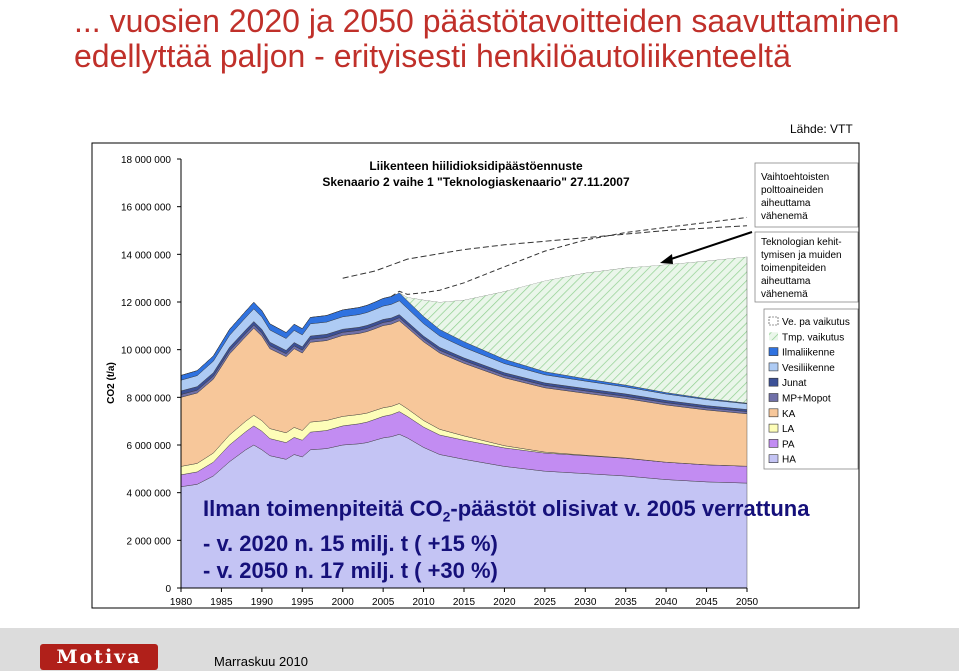 The image size is (959, 671). Describe the element at coordinates (666, 259) in the screenshot. I see `annotation-arrowhead` at that location.